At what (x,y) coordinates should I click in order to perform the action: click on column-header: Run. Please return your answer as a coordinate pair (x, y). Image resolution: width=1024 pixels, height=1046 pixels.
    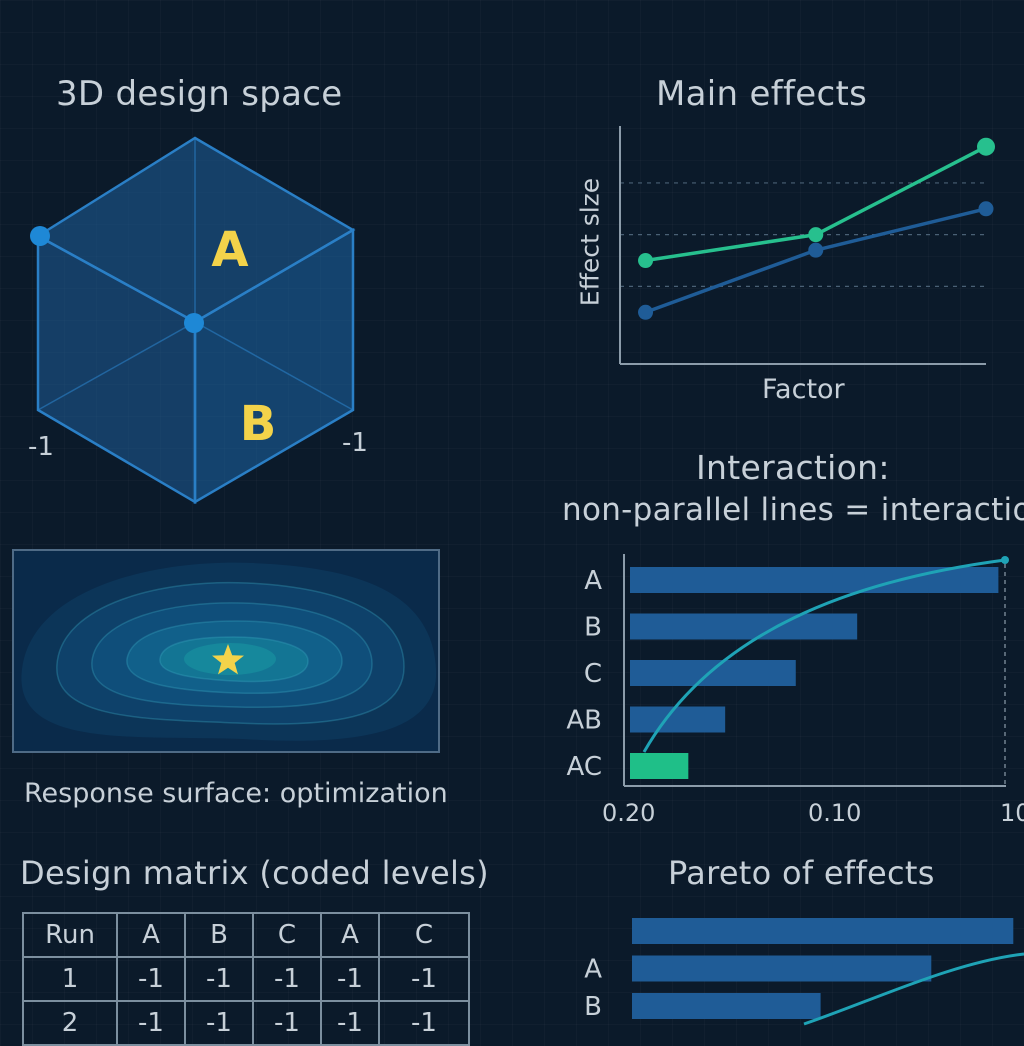
    Looking at the image, I should click on (70, 935).